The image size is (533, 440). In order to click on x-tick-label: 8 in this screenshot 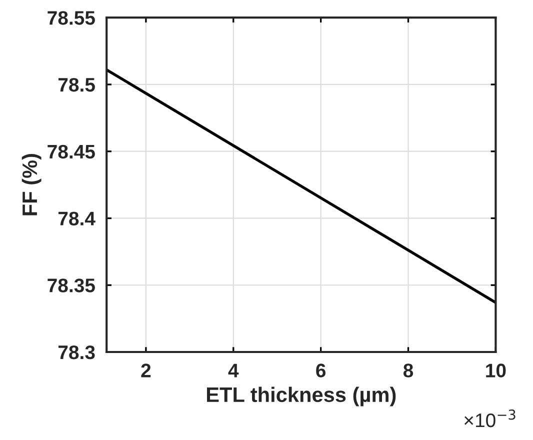, I will do `click(408, 371)`.